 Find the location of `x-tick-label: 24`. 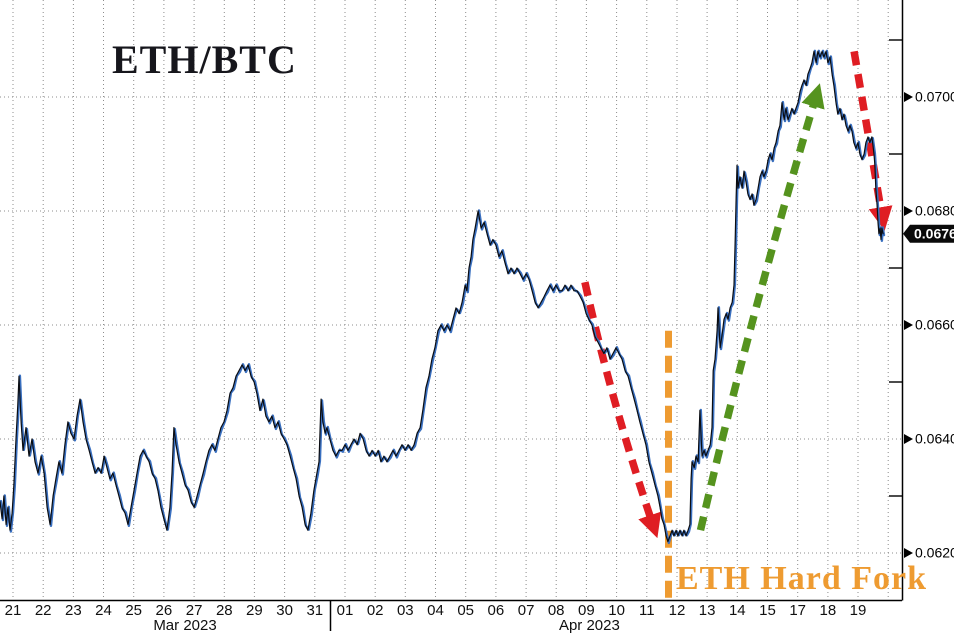

x-tick-label: 24 is located at coordinates (103, 610).